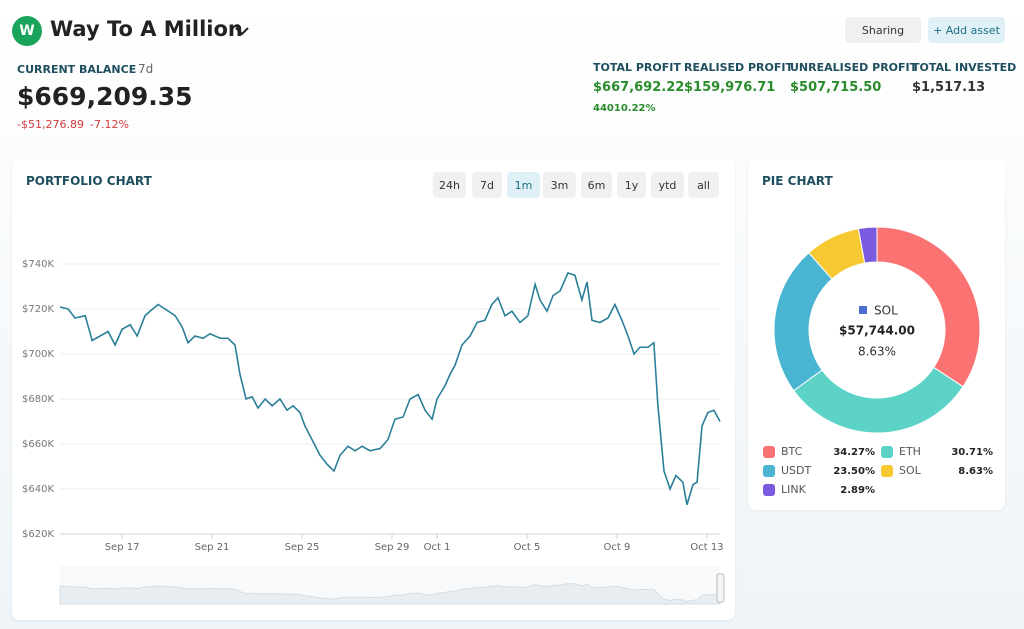 Image resolution: width=1024 pixels, height=629 pixels. I want to click on legend-value: 23.50%, so click(854, 471).